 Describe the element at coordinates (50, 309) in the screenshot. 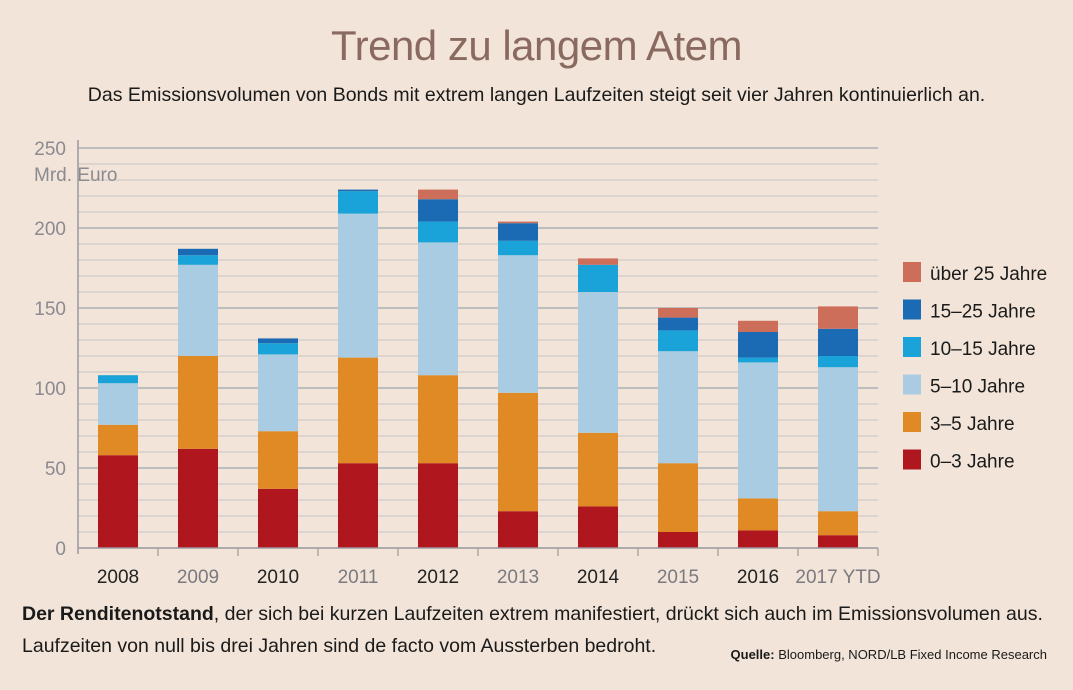

I see `y-tick-label: 150` at that location.